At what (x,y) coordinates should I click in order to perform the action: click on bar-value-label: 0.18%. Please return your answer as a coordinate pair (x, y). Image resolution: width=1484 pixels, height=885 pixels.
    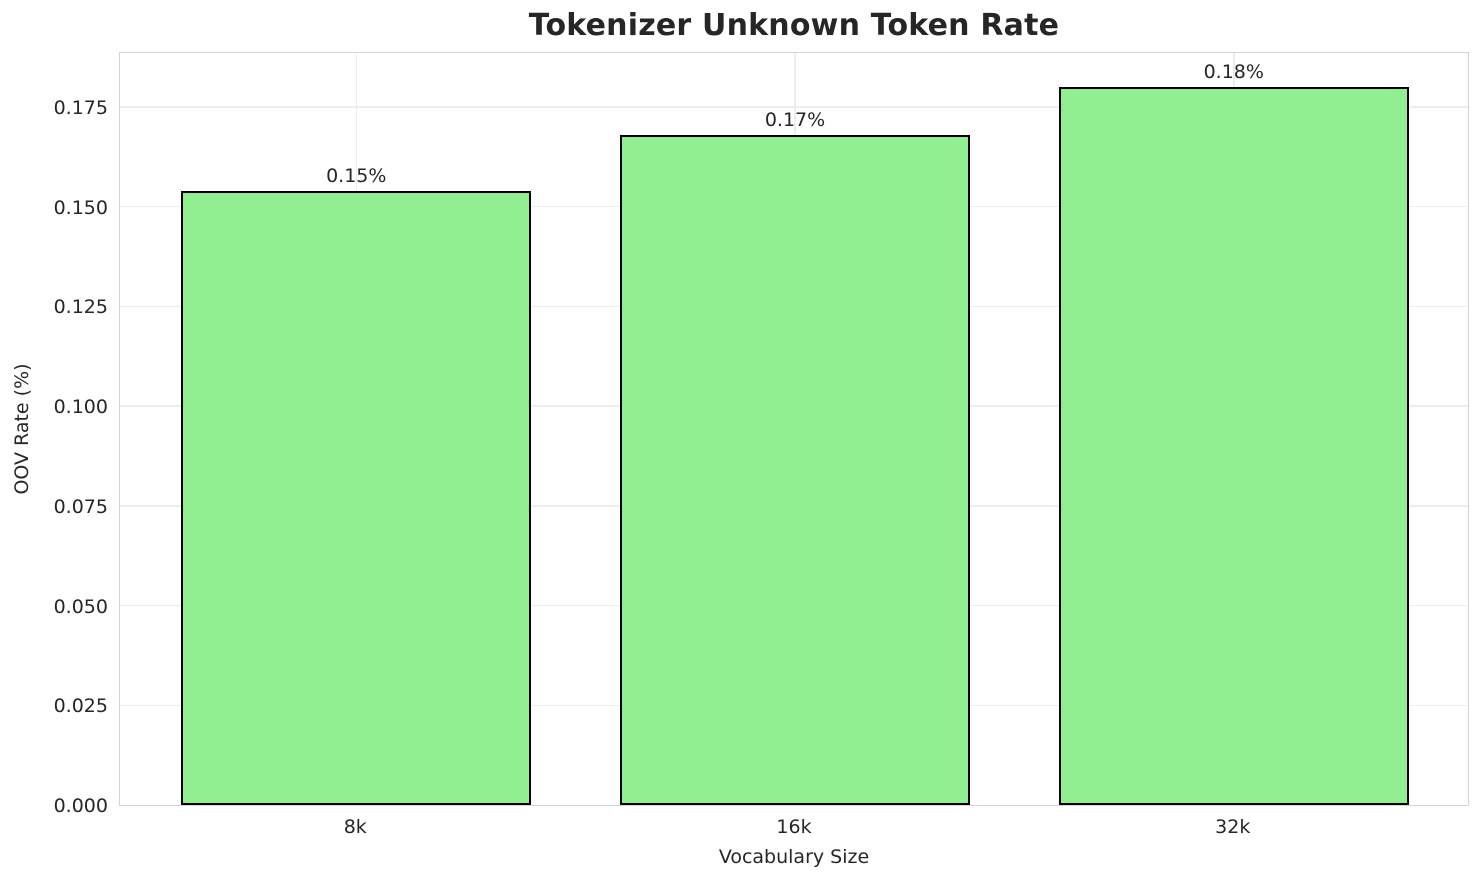
    Looking at the image, I should click on (1233, 71).